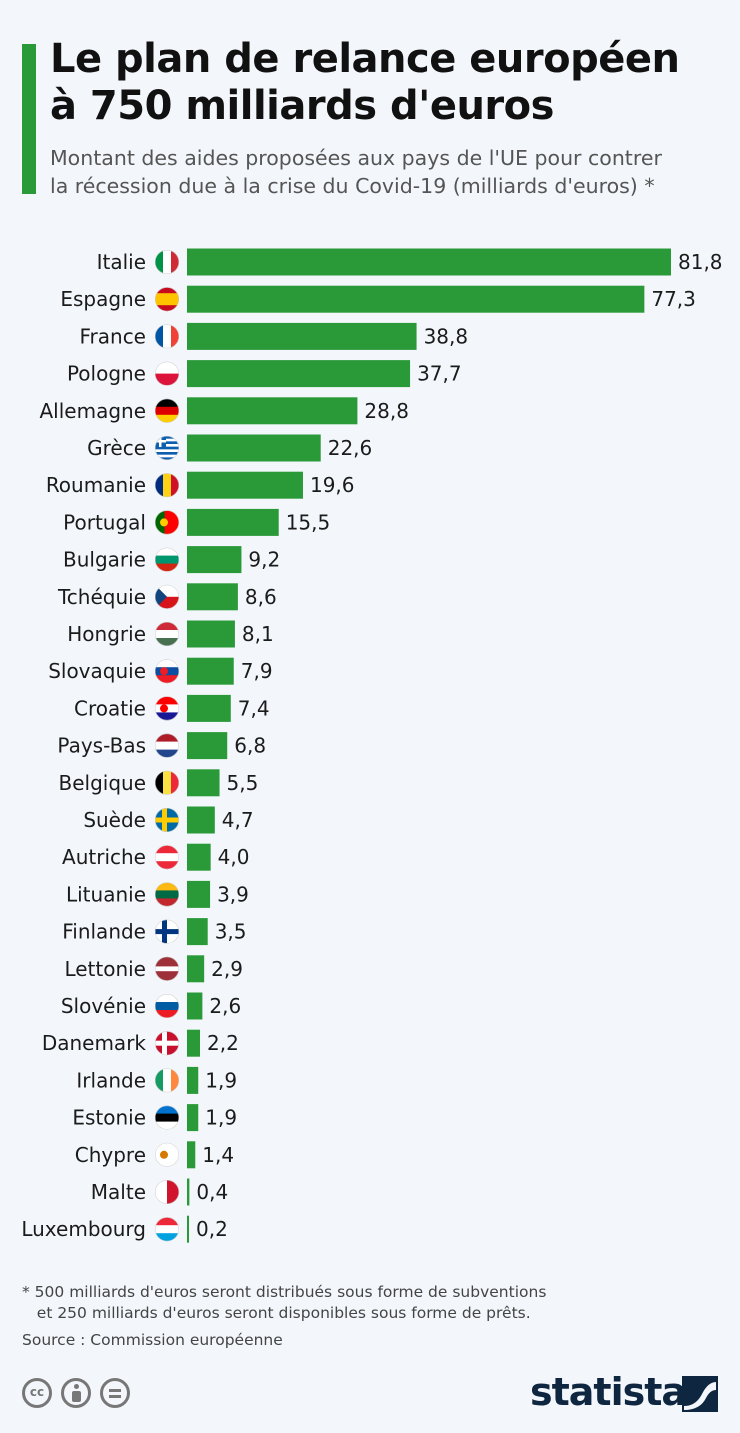 The height and width of the screenshot is (1433, 740). Describe the element at coordinates (167, 634) in the screenshot. I see `hungary-flag-icon` at that location.